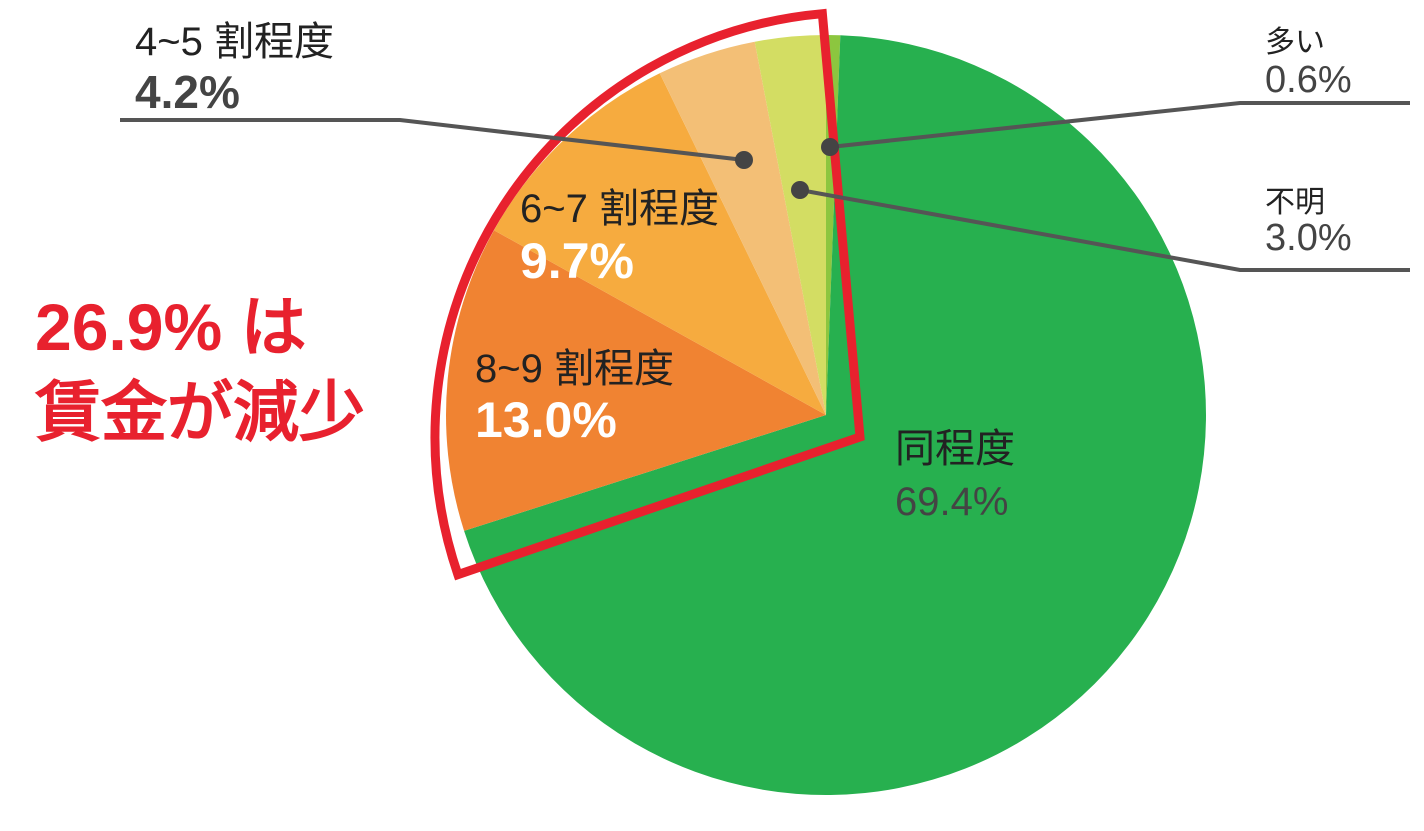  What do you see at coordinates (170, 327) in the screenshot?
I see `annotation: 26.9% は` at bounding box center [170, 327].